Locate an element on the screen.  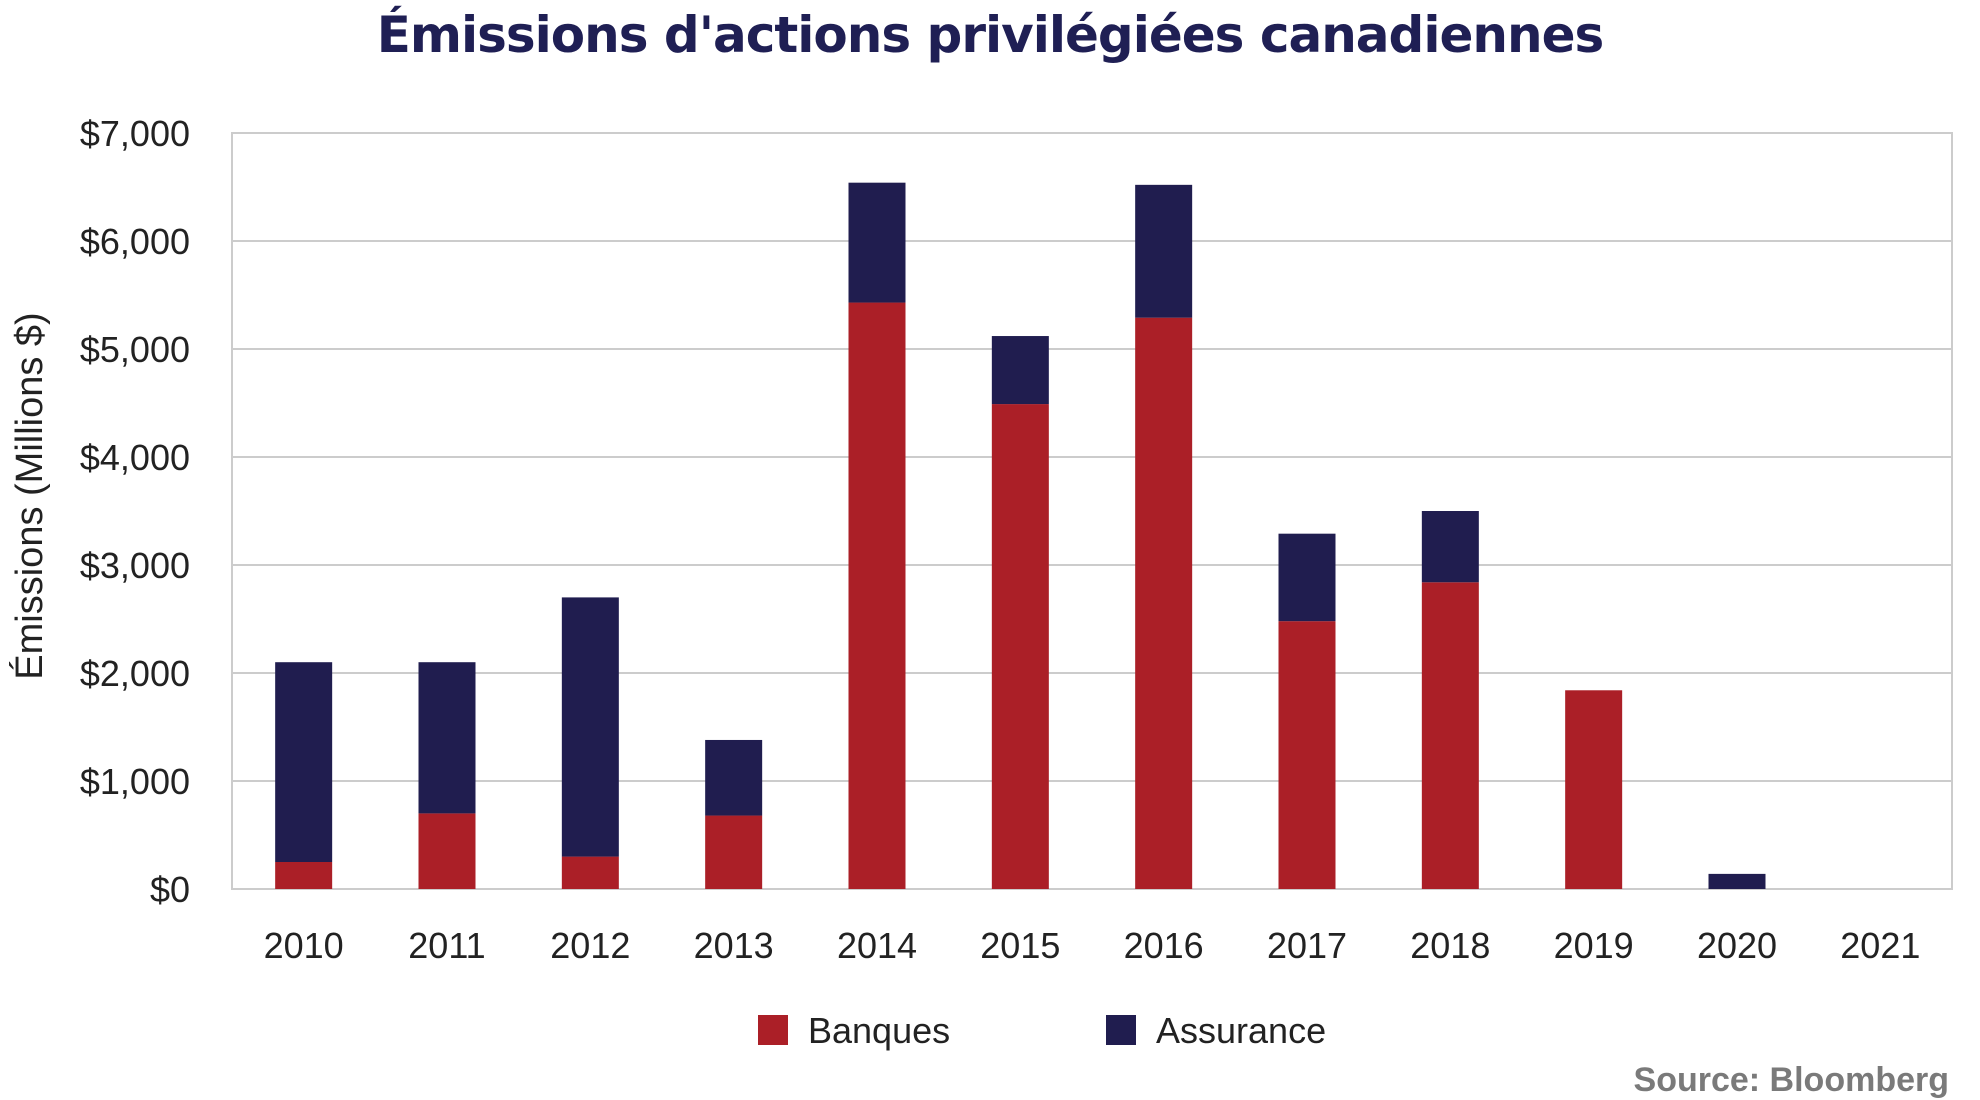
legend-label-assurance: Assurance is located at coordinates (1241, 1030).